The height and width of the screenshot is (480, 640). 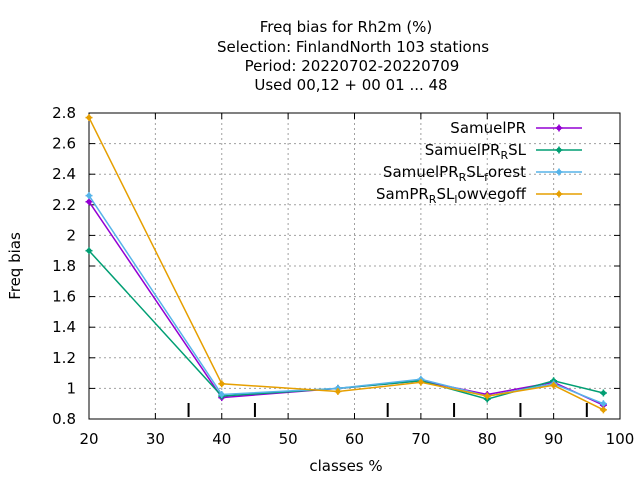 What do you see at coordinates (64, 113) in the screenshot?
I see `y-tick-label: 2.8` at bounding box center [64, 113].